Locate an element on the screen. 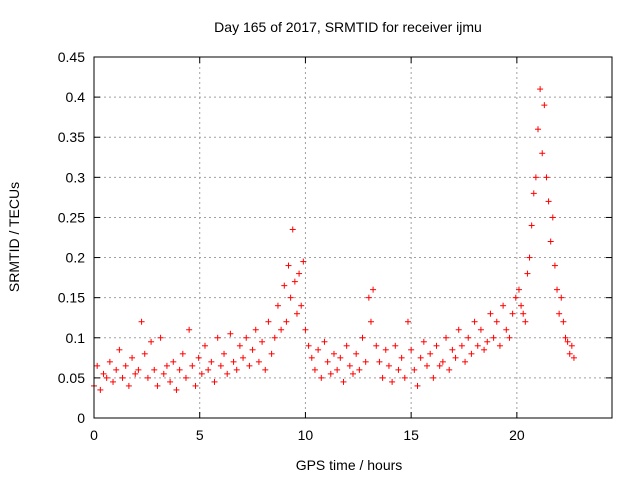 The image size is (640, 480). y-tick-label: 0.4 is located at coordinates (76, 97).